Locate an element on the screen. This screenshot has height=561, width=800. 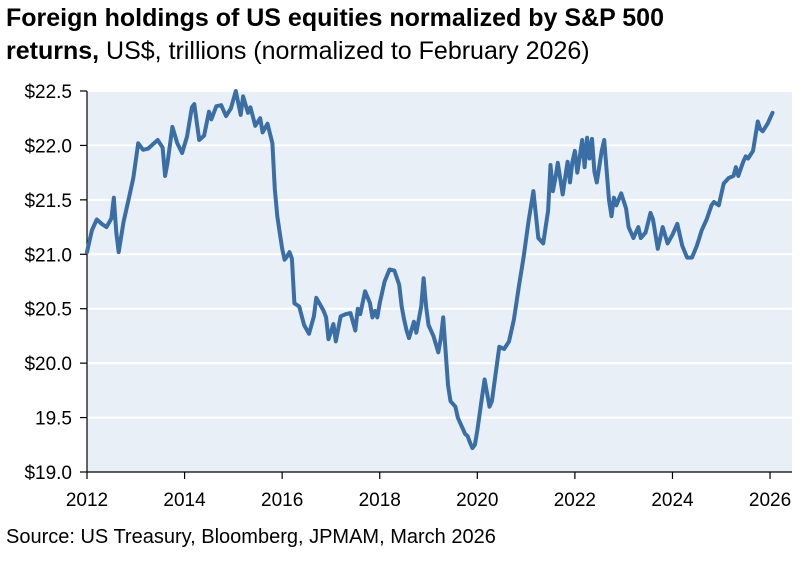
y-tick-label: $22.0 is located at coordinates (48, 146).